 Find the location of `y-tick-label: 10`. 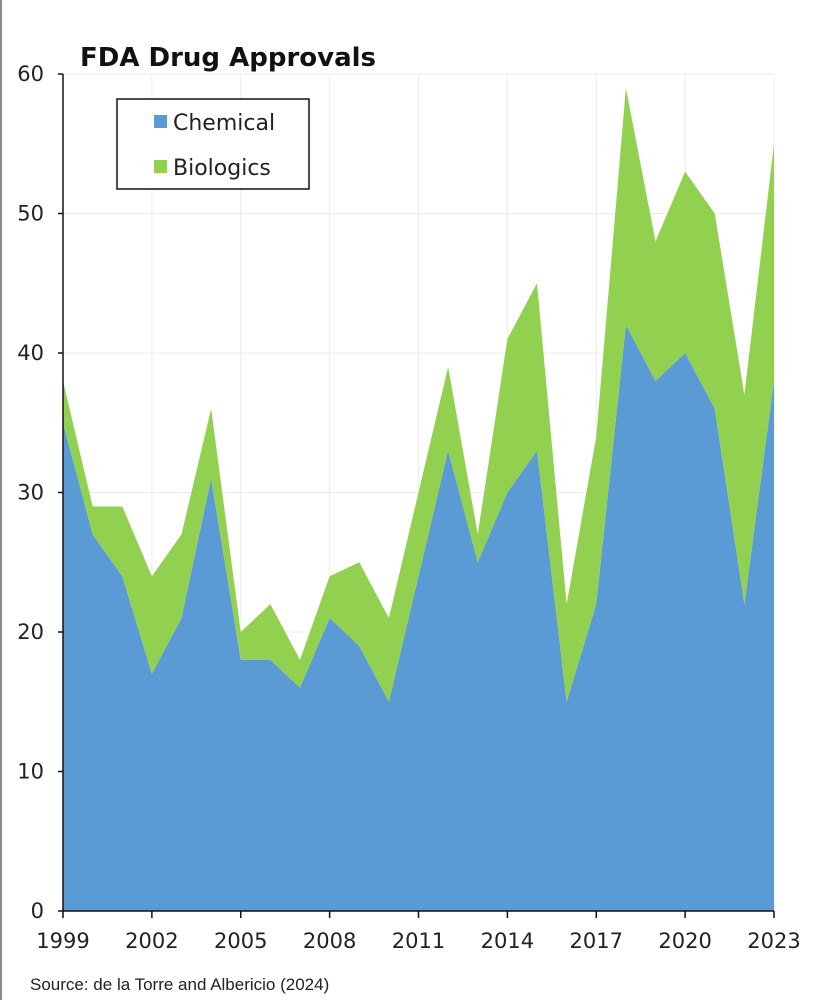

y-tick-label: 10 is located at coordinates (30, 772).